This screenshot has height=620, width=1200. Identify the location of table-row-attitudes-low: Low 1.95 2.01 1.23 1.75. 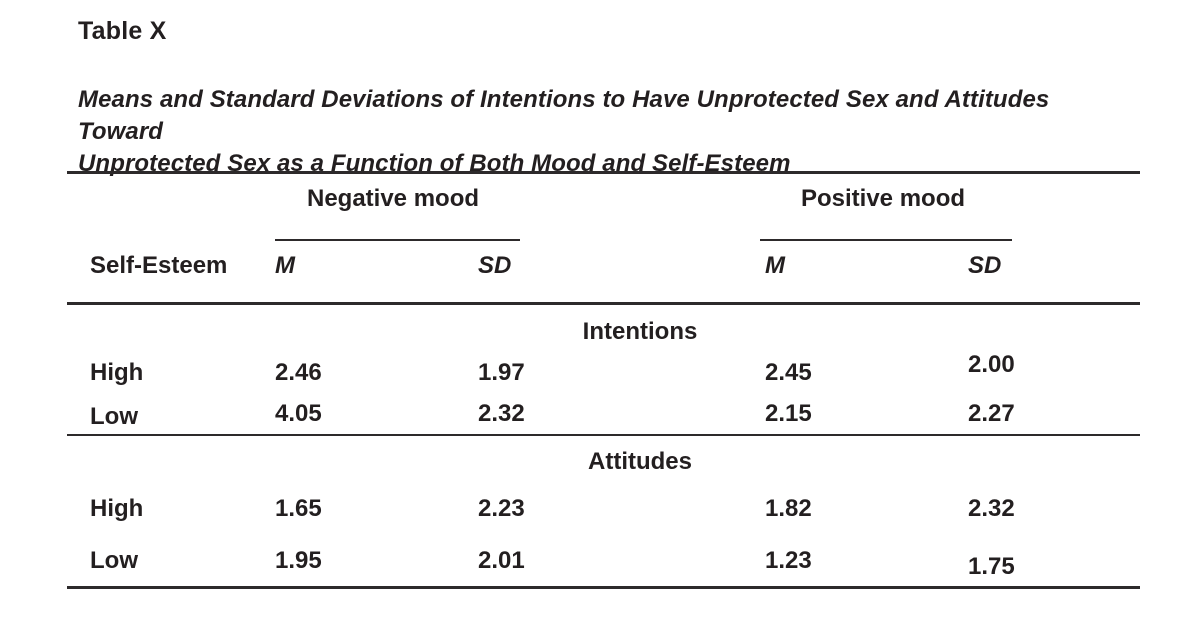
(603, 563).